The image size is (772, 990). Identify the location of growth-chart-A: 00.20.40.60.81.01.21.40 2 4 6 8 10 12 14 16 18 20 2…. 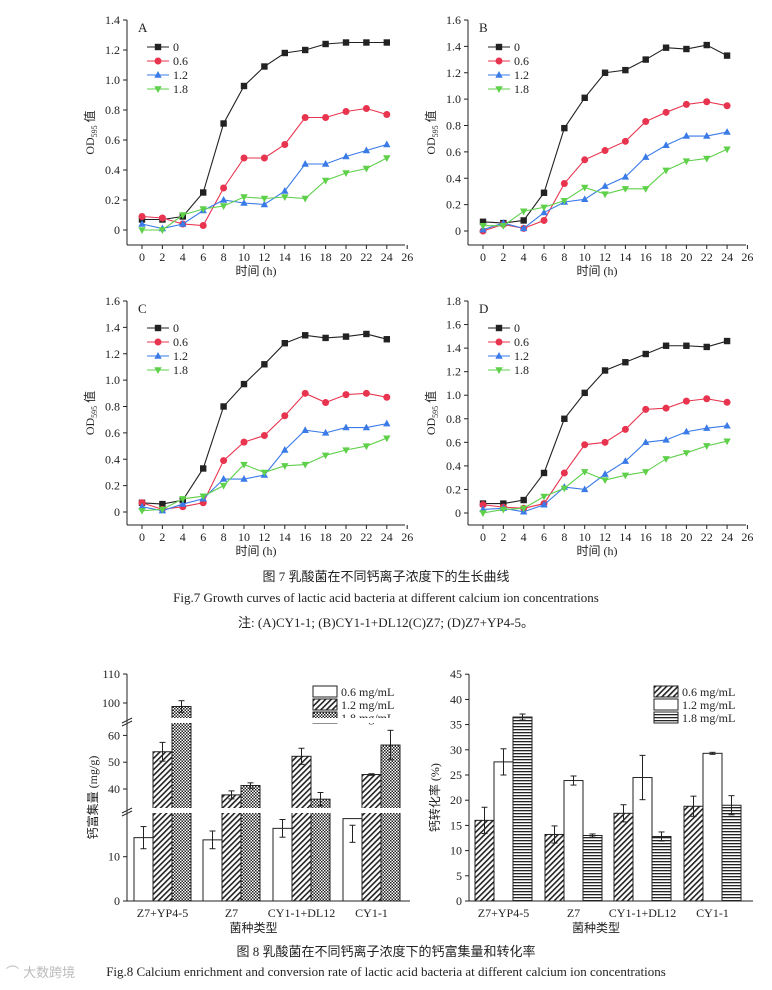
(247, 145).